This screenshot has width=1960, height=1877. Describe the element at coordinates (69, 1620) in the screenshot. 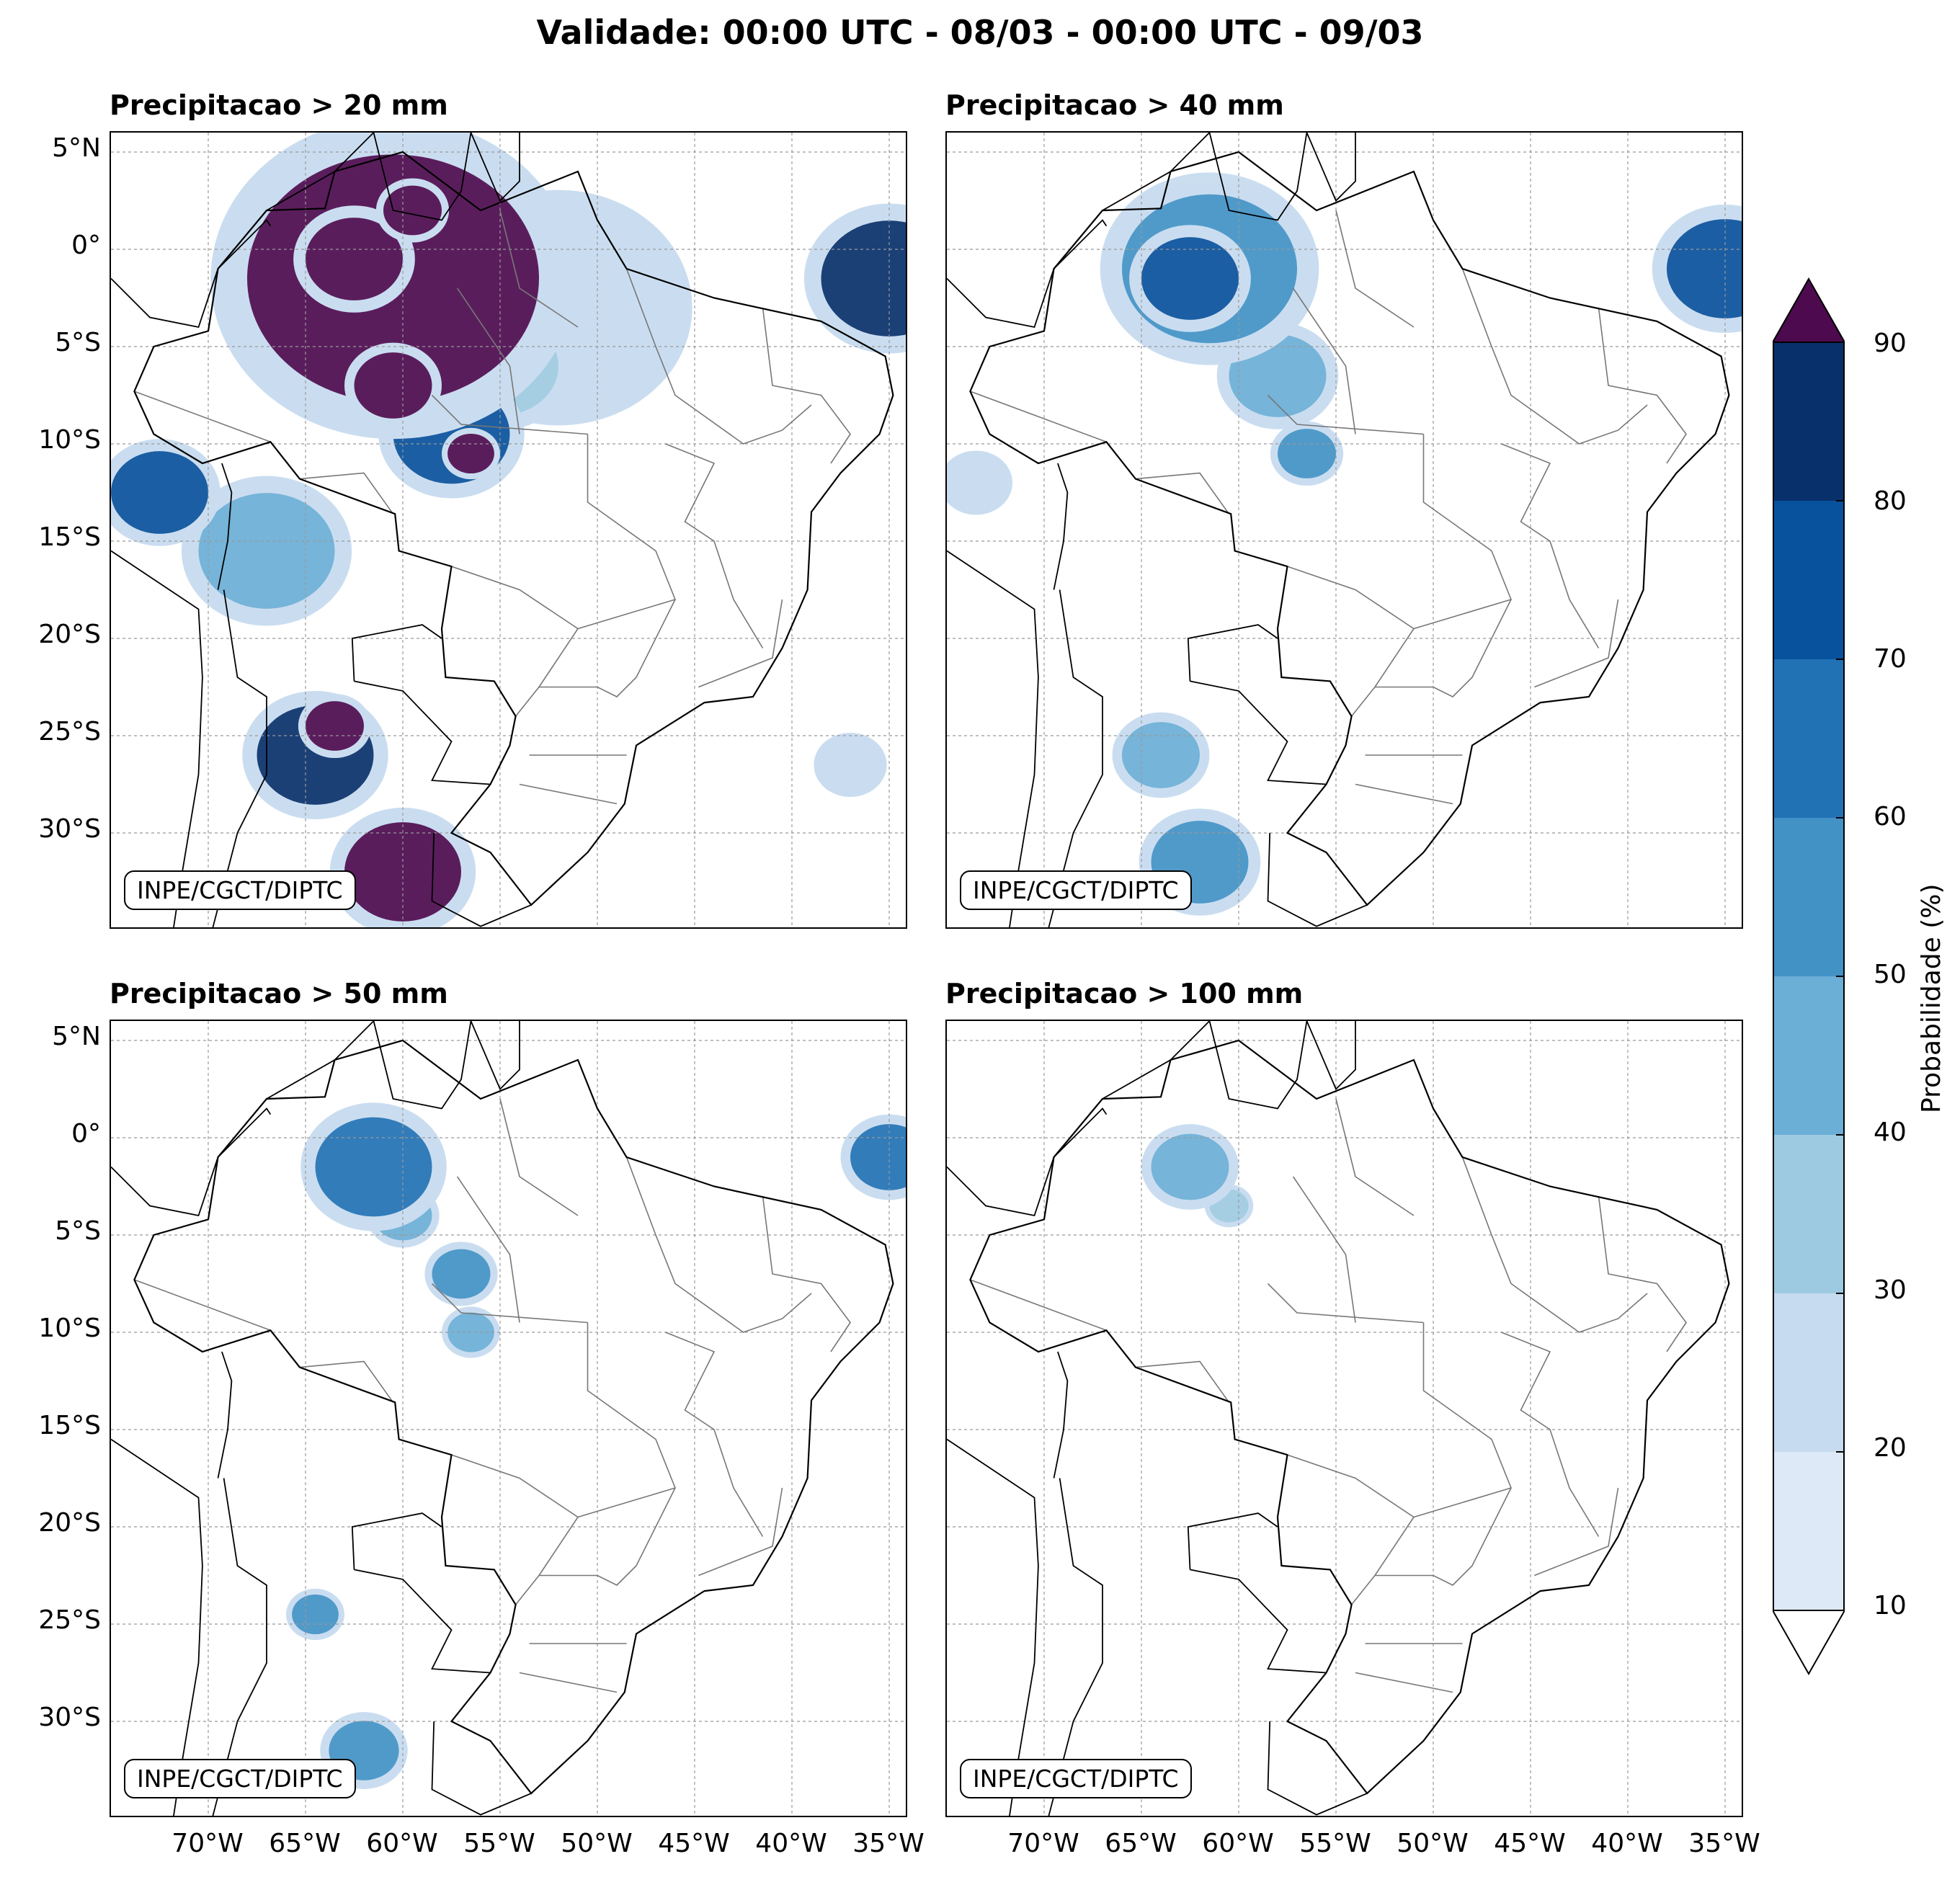

I see `lat-label: 25°S` at that location.